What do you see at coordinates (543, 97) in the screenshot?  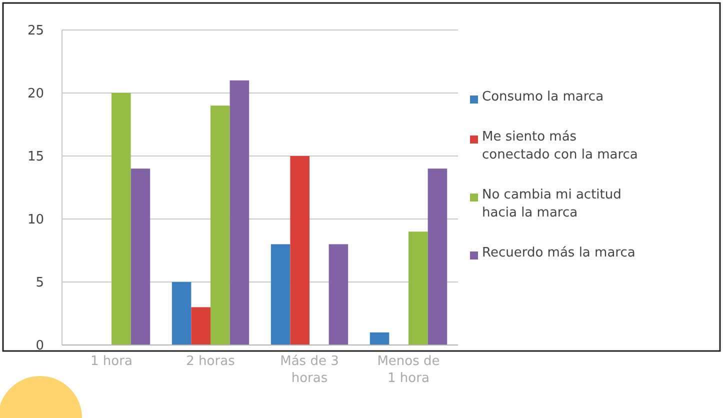 I see `legend-label: Consumo la marca` at bounding box center [543, 97].